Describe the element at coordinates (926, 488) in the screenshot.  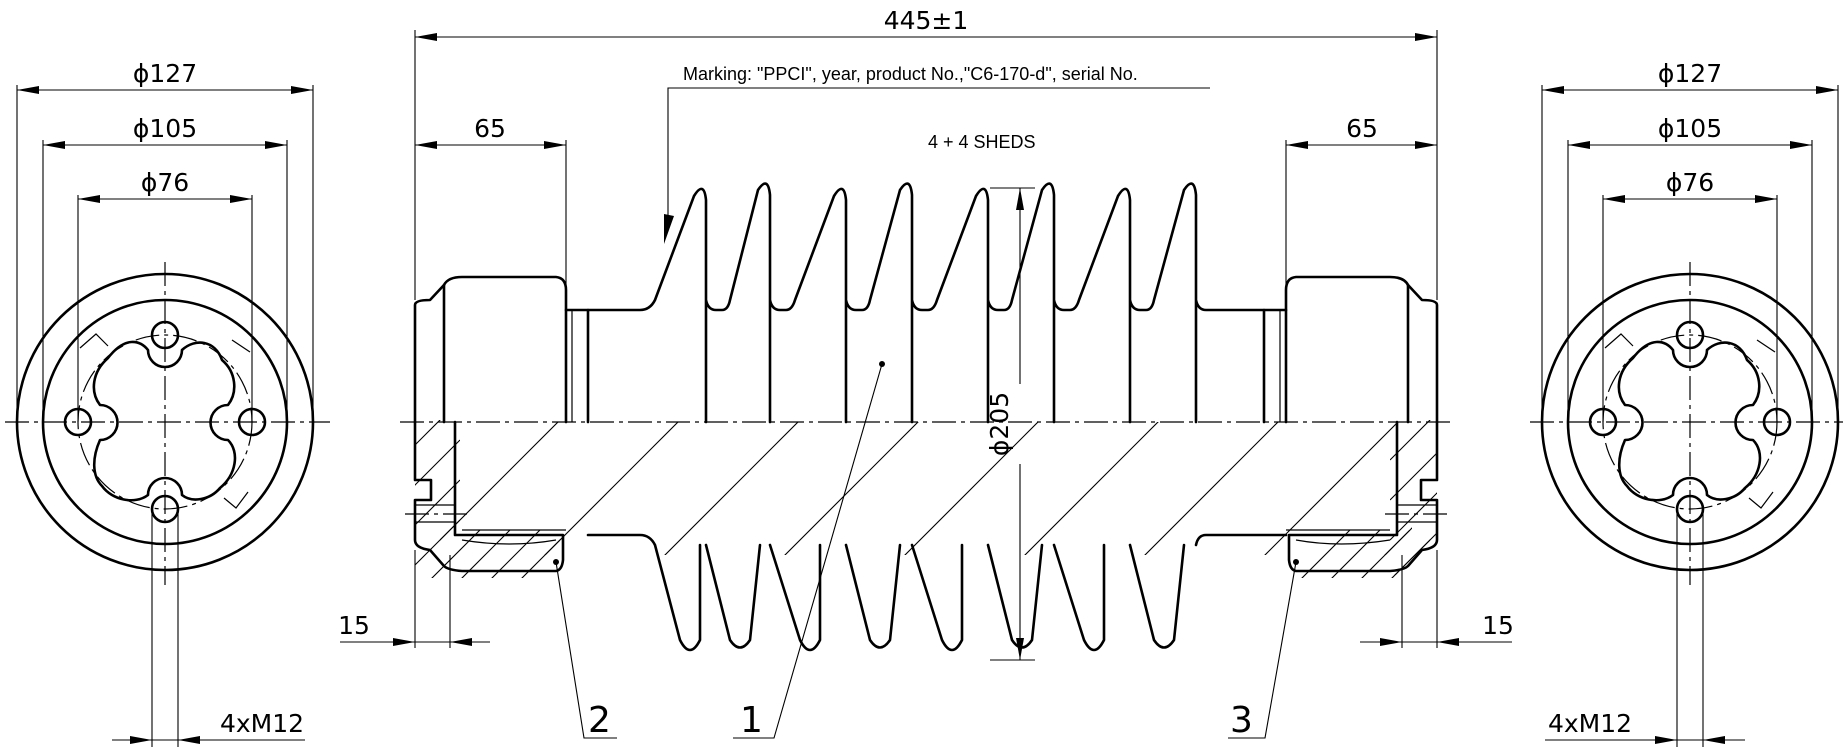
I see `section-hatching` at that location.